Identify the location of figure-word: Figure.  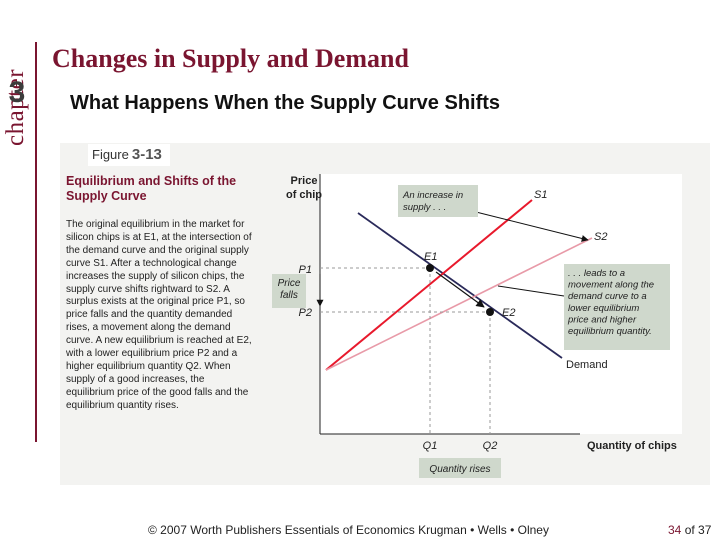
(110, 154).